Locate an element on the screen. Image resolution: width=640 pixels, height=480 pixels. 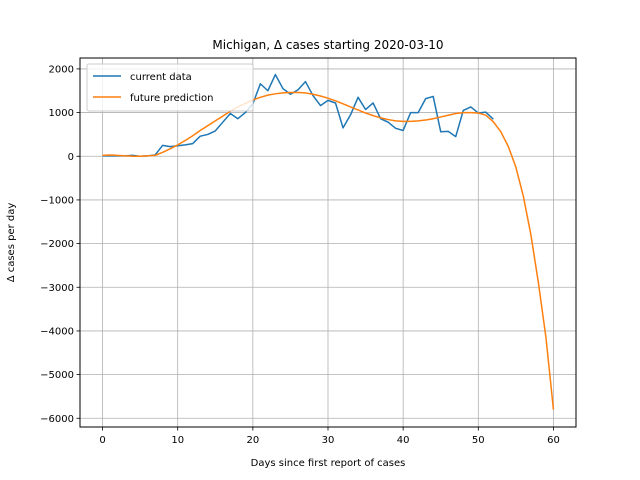
x-tick-label: 60 is located at coordinates (553, 440).